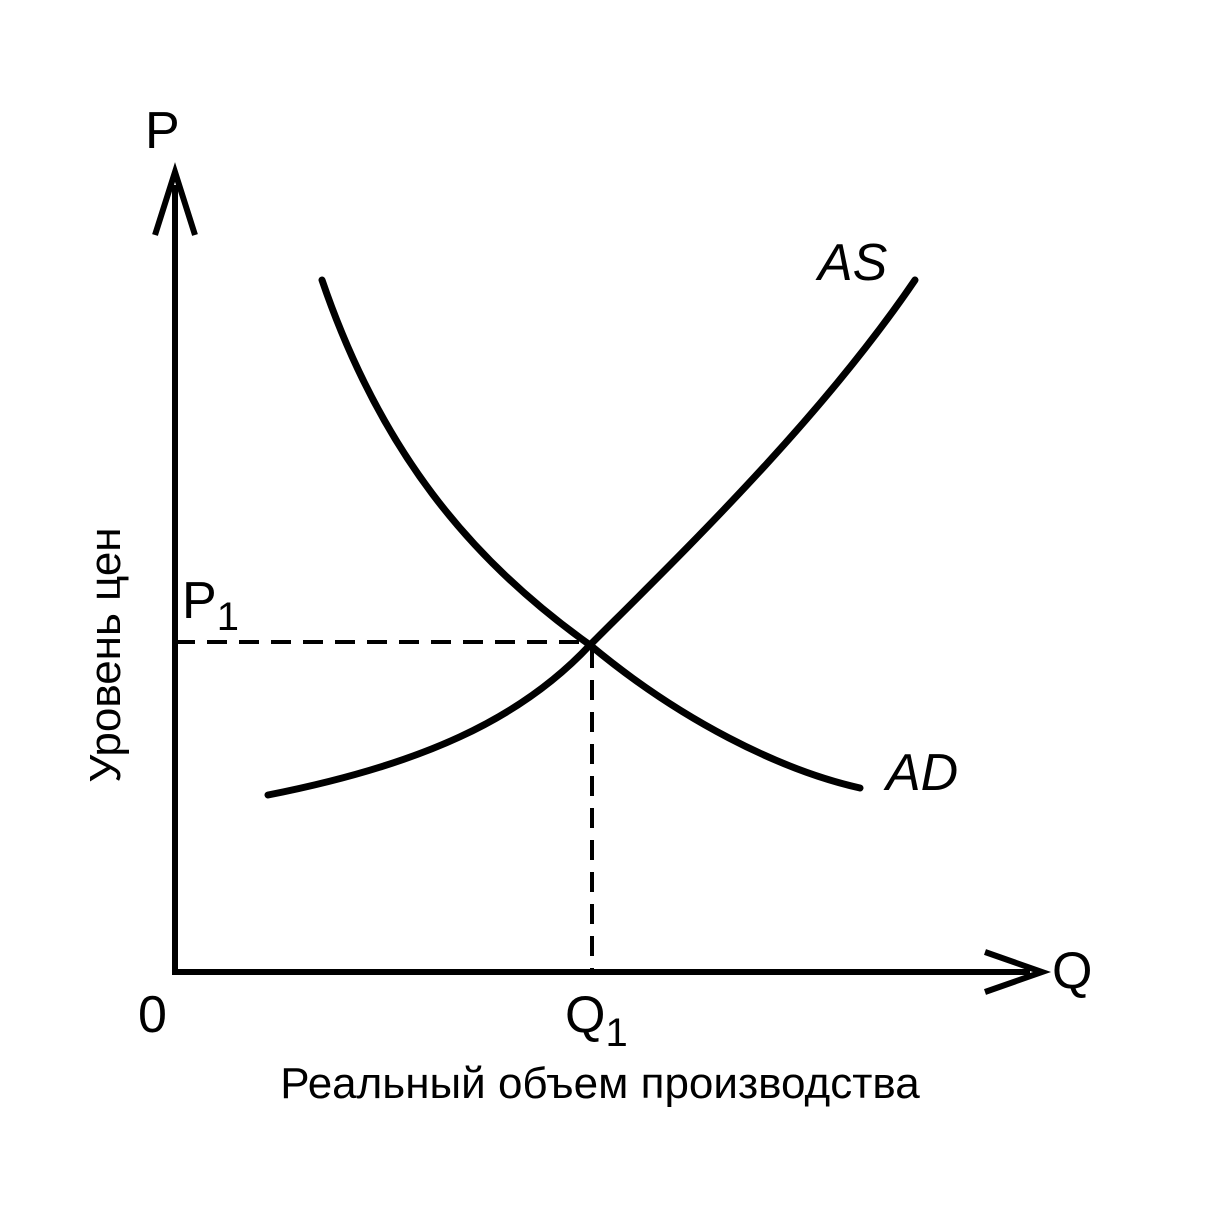  I want to click on x-axis-title: Реальный объем производства, so click(600, 1083).